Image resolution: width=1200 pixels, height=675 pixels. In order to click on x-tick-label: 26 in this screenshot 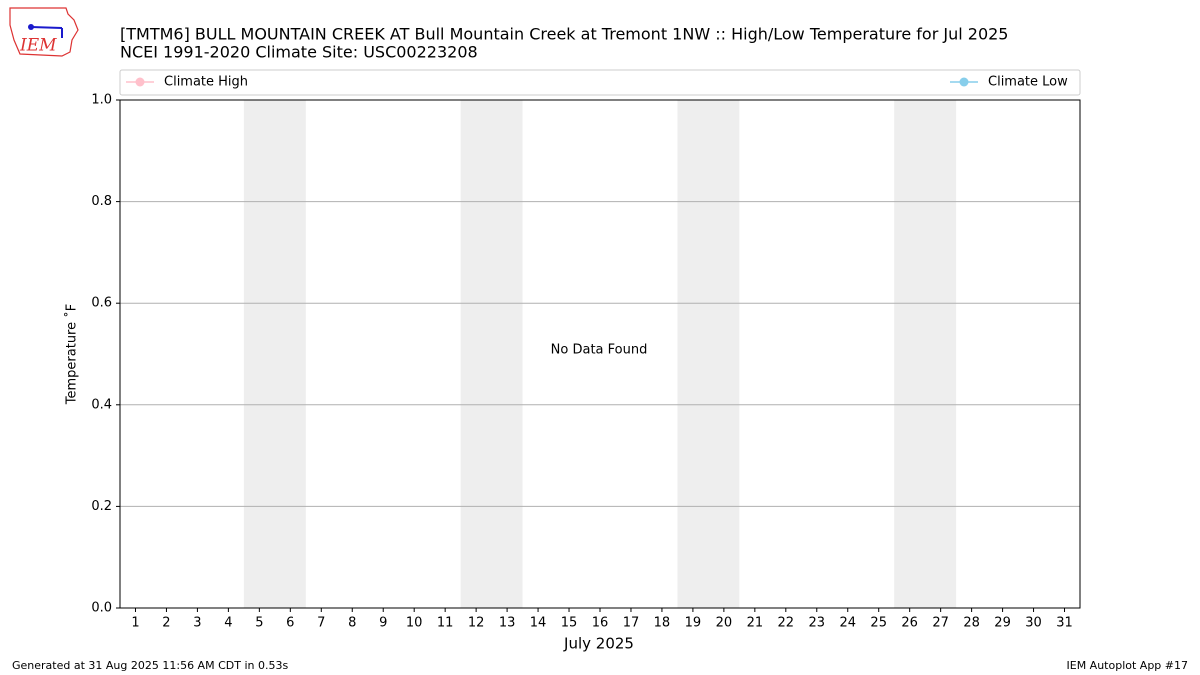, I will do `click(909, 623)`.